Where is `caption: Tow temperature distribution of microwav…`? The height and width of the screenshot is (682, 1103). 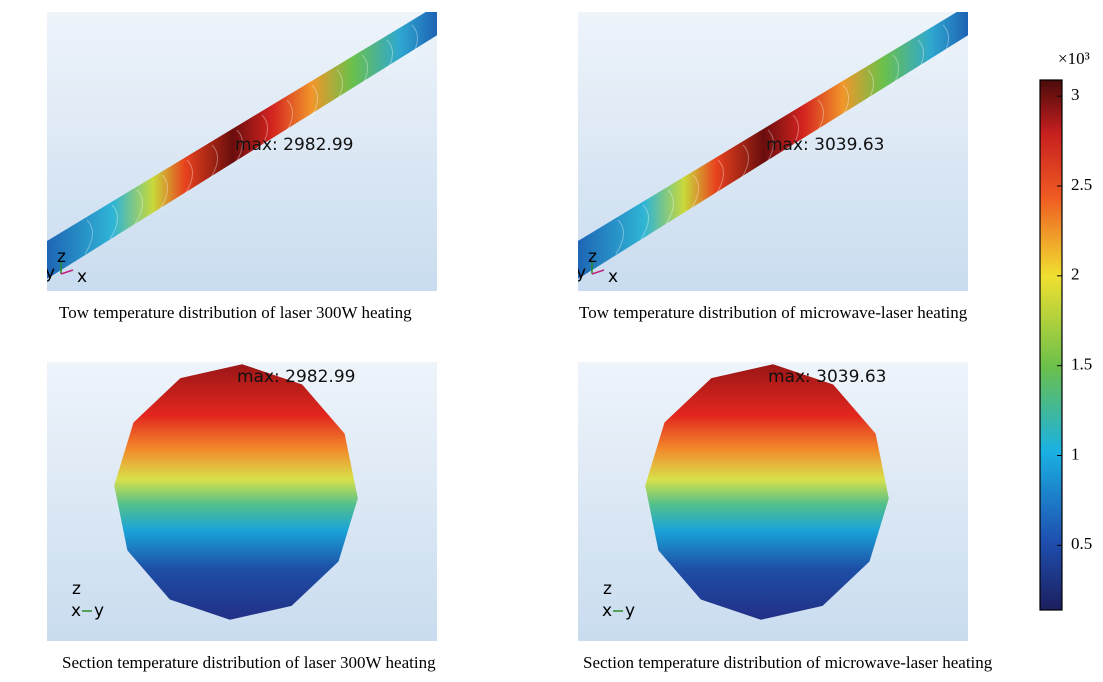 caption: Tow temperature distribution of microwav… is located at coordinates (773, 312).